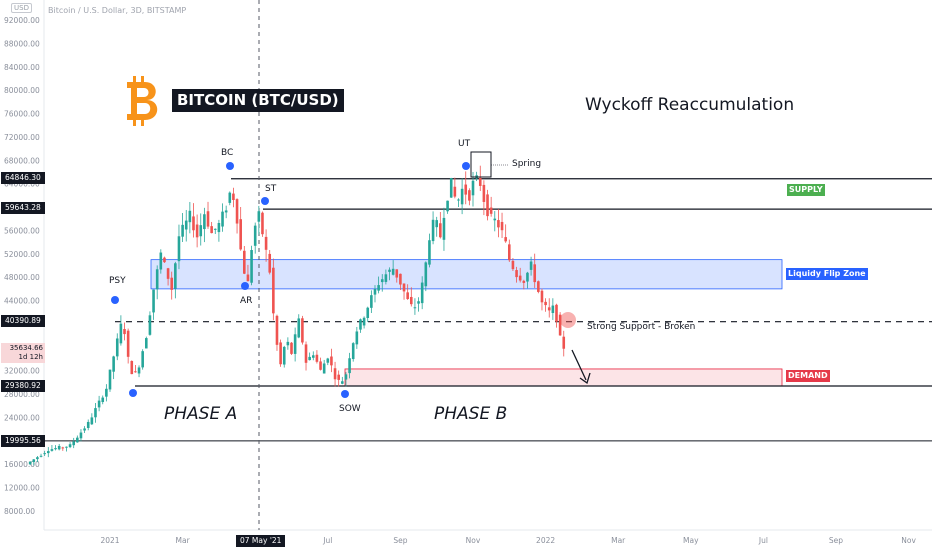 This screenshot has height=550, width=932. Describe the element at coordinates (22, 67) in the screenshot. I see `y-tick-label: 84000.00` at that location.